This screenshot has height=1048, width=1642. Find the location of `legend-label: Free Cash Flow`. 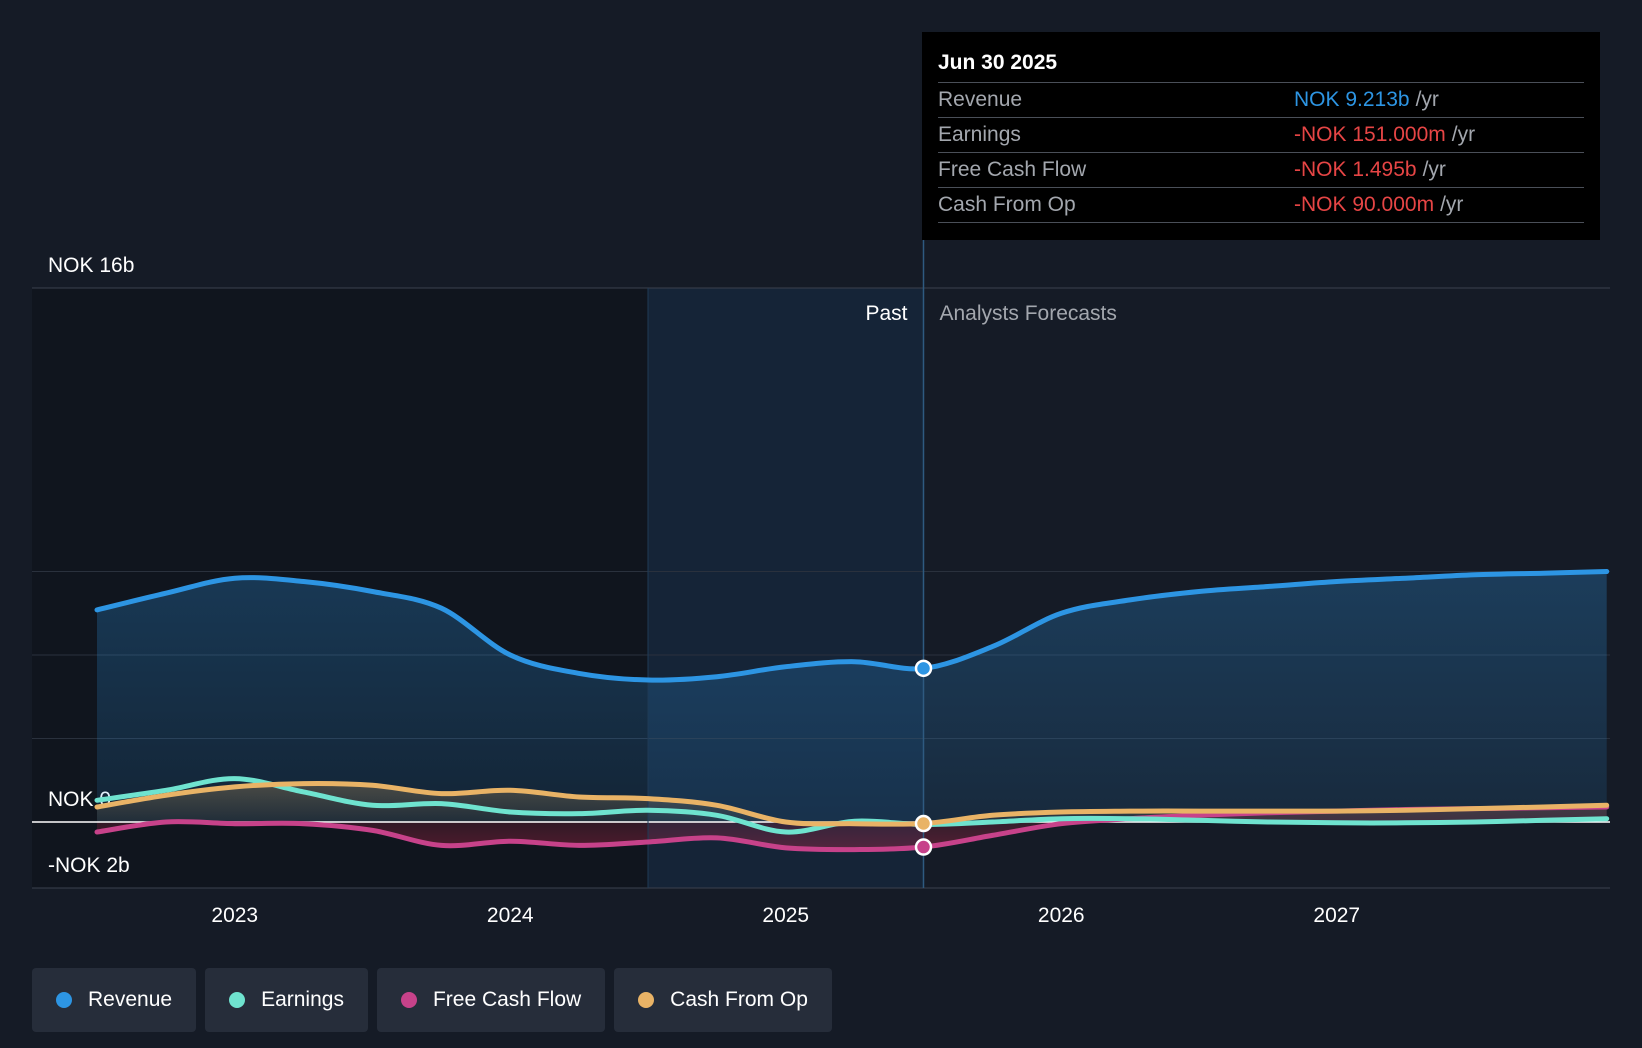

legend-label: Free Cash Flow is located at coordinates (507, 999).